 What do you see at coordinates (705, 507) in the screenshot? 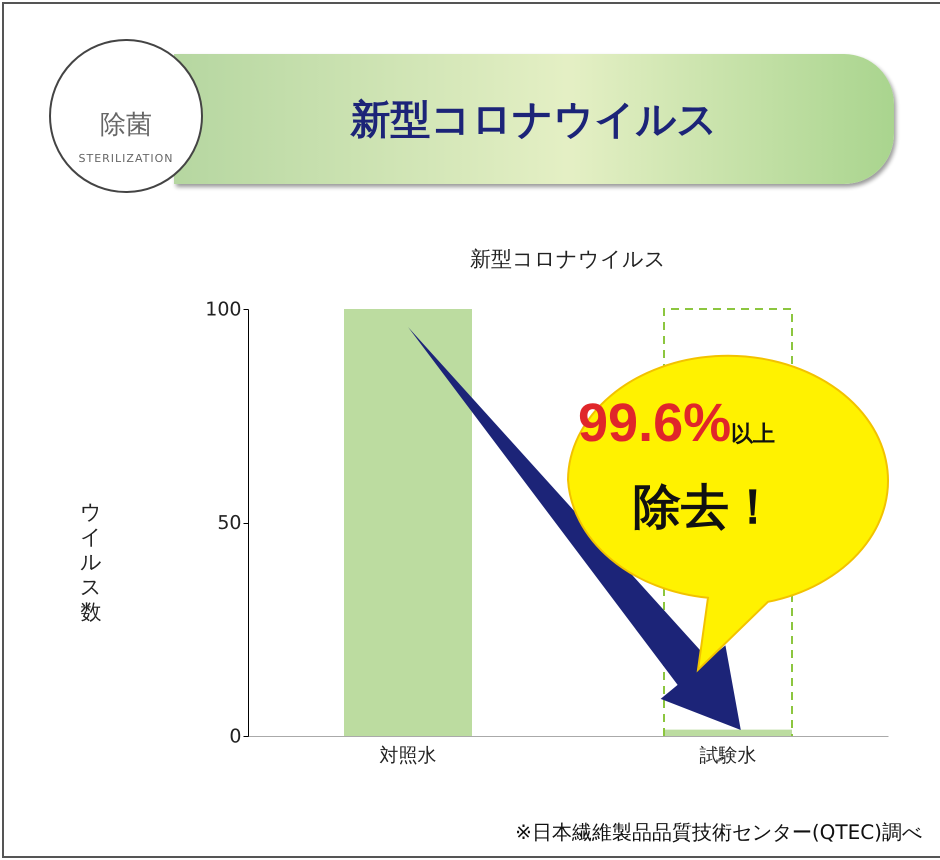
I see `annotation: 除去！` at bounding box center [705, 507].